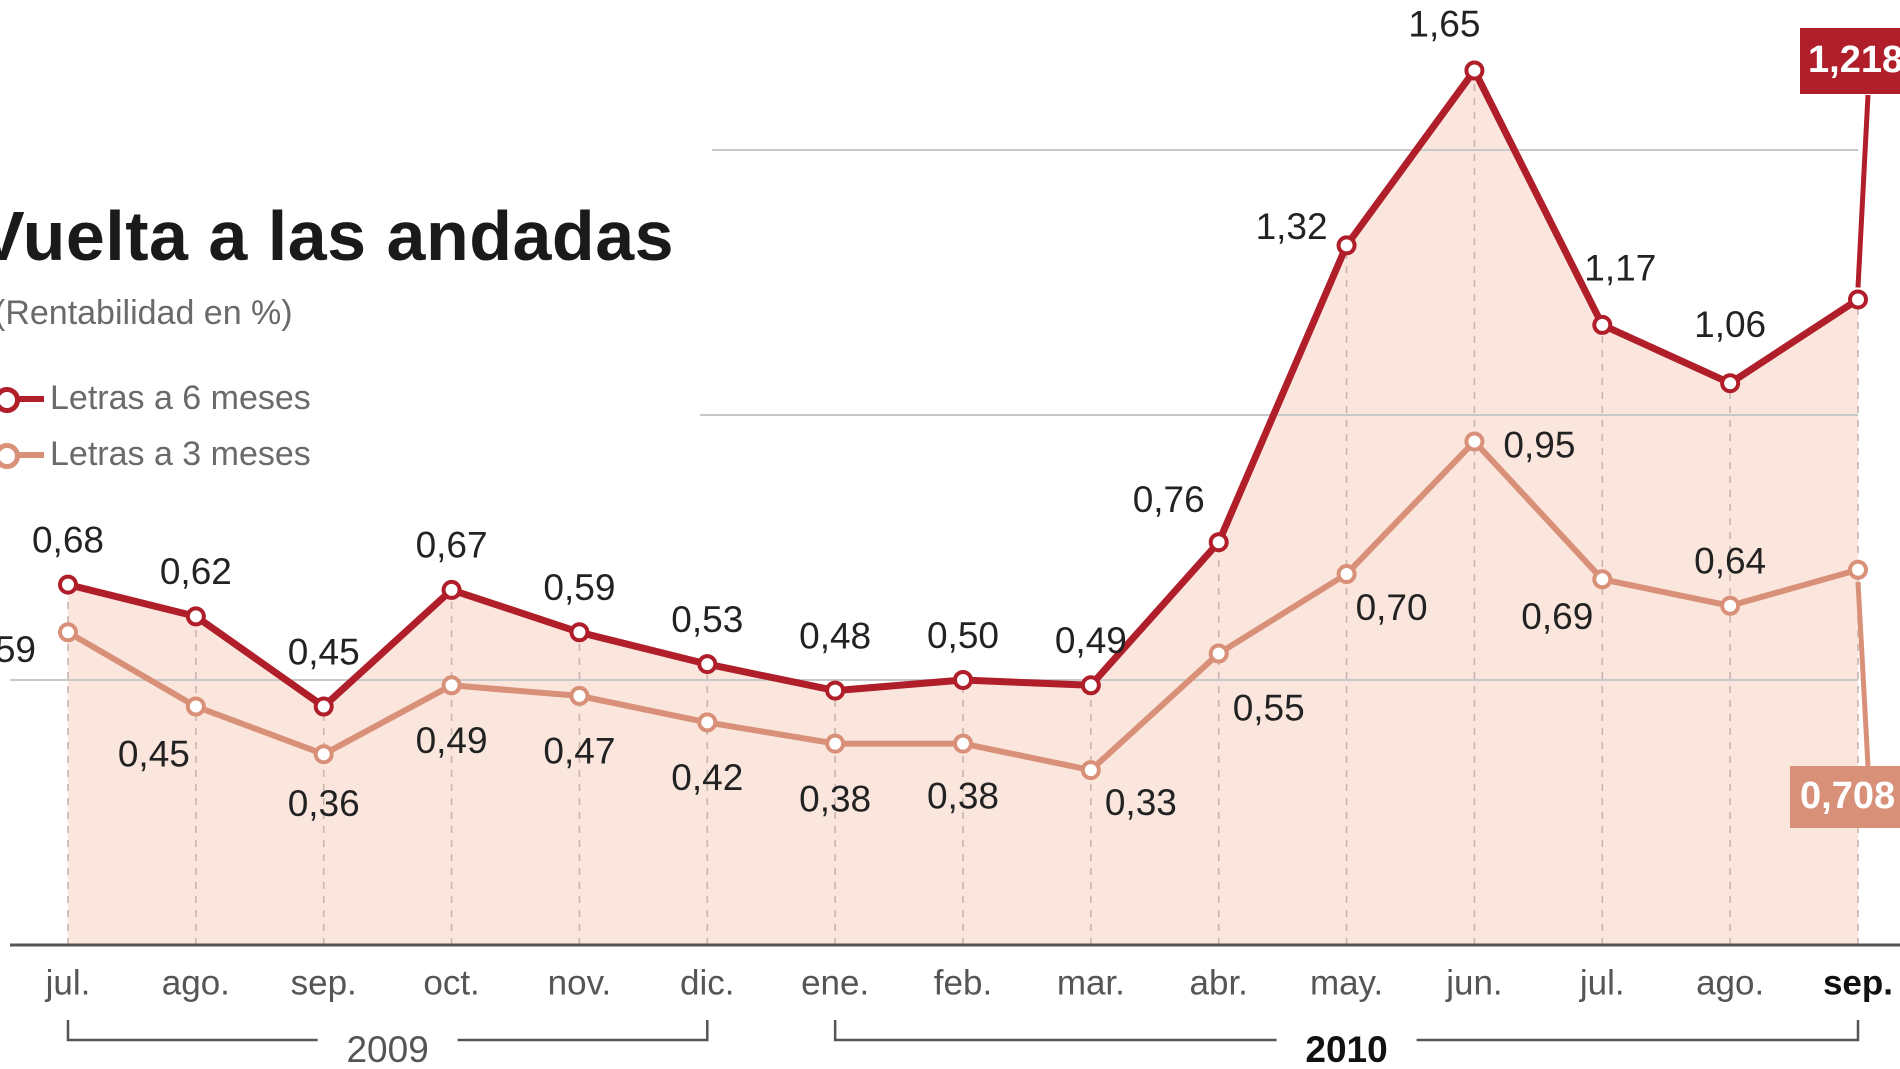  Describe the element at coordinates (1557, 616) in the screenshot. I see `data-label-three-month: 0,69` at that location.